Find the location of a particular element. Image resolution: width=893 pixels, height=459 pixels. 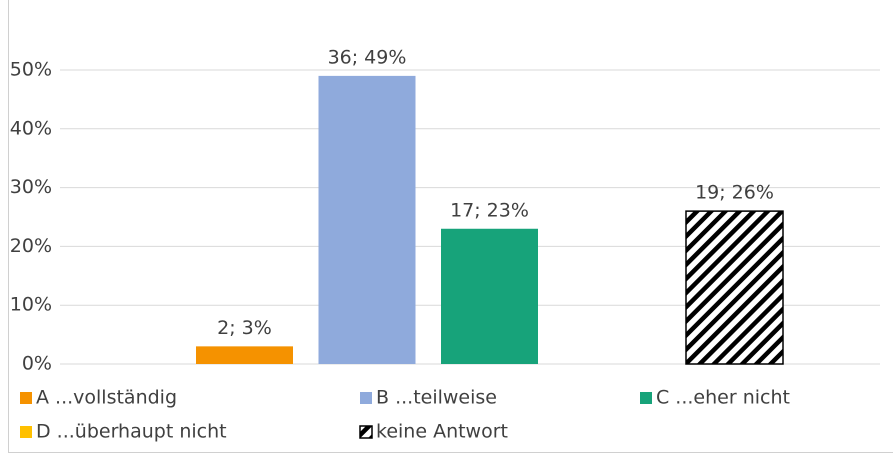

data-label: 36; 49% is located at coordinates (367, 57).